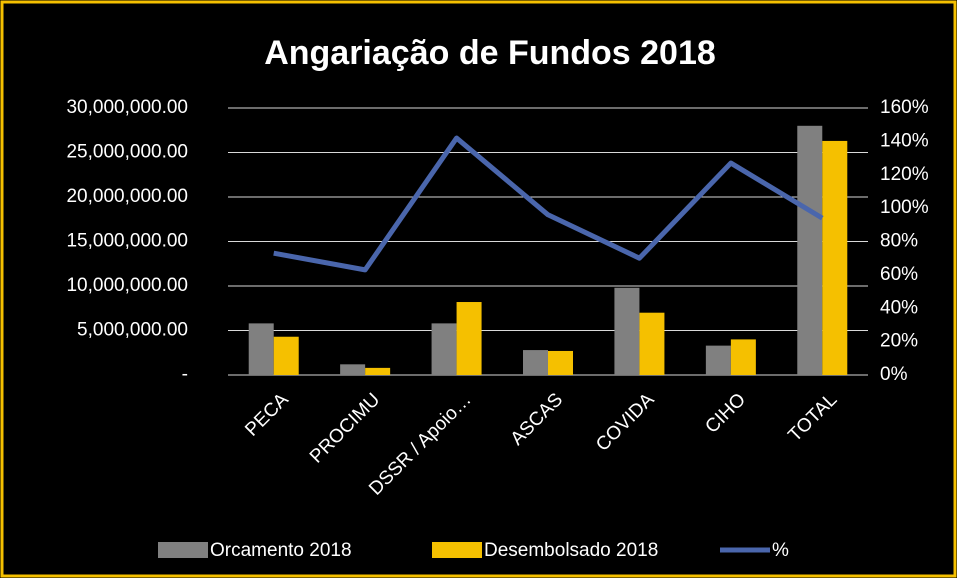 The image size is (957, 578). I want to click on y-tick-label: 20,000,000.00, so click(127, 196).